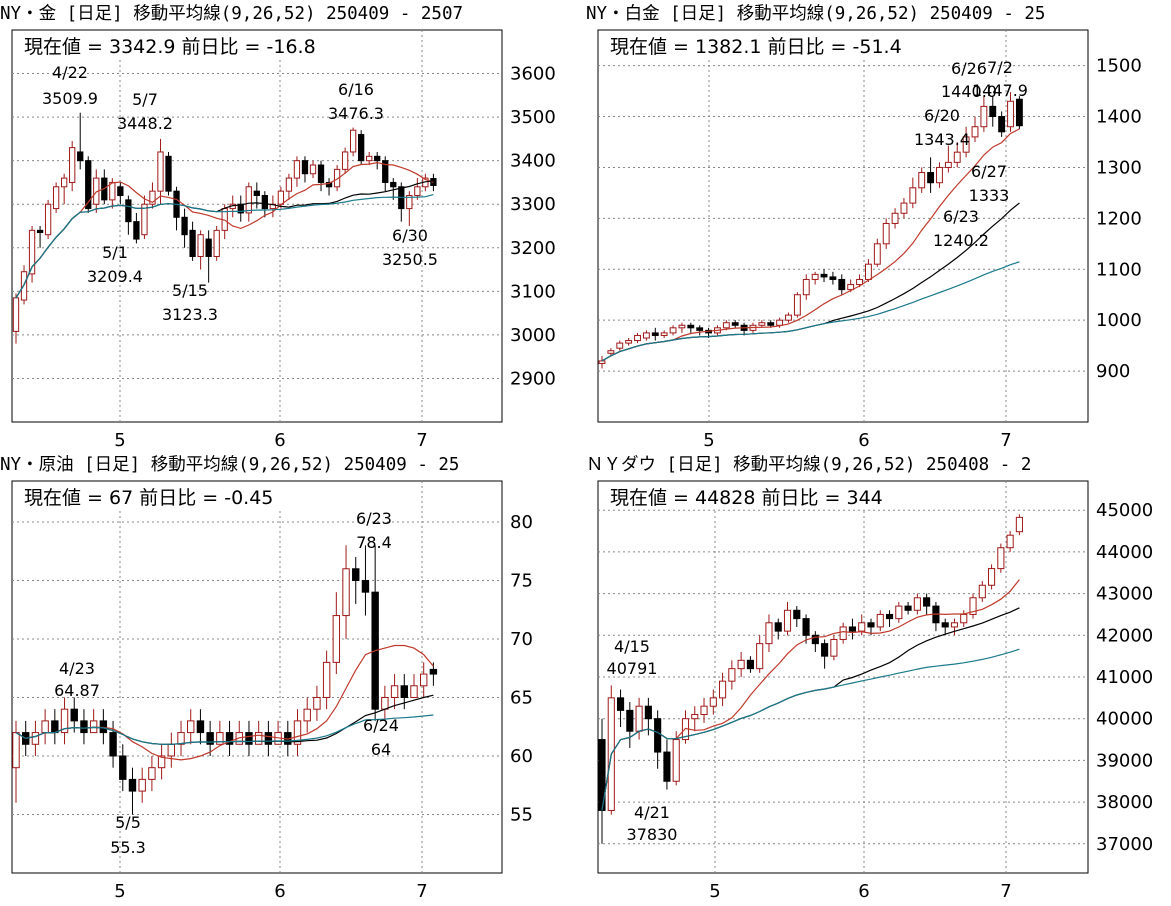  Describe the element at coordinates (1124, 760) in the screenshot. I see `y-tick-label: 39000` at that location.